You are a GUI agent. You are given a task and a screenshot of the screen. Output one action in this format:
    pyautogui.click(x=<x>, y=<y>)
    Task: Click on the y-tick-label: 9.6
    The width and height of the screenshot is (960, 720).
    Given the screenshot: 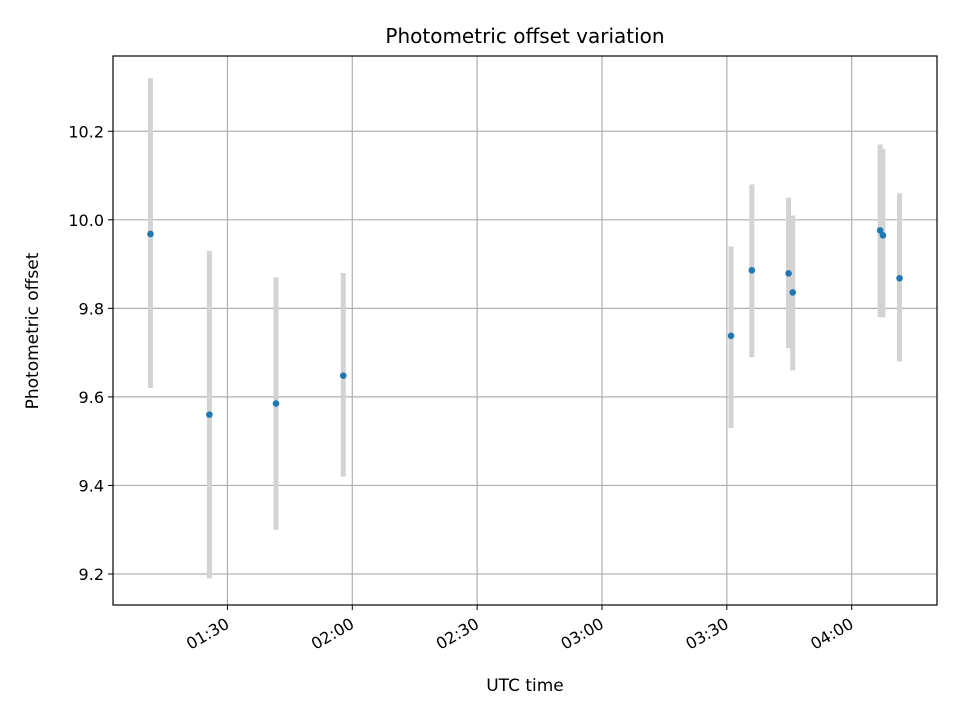 What is the action you would take?
    pyautogui.click(x=91, y=397)
    